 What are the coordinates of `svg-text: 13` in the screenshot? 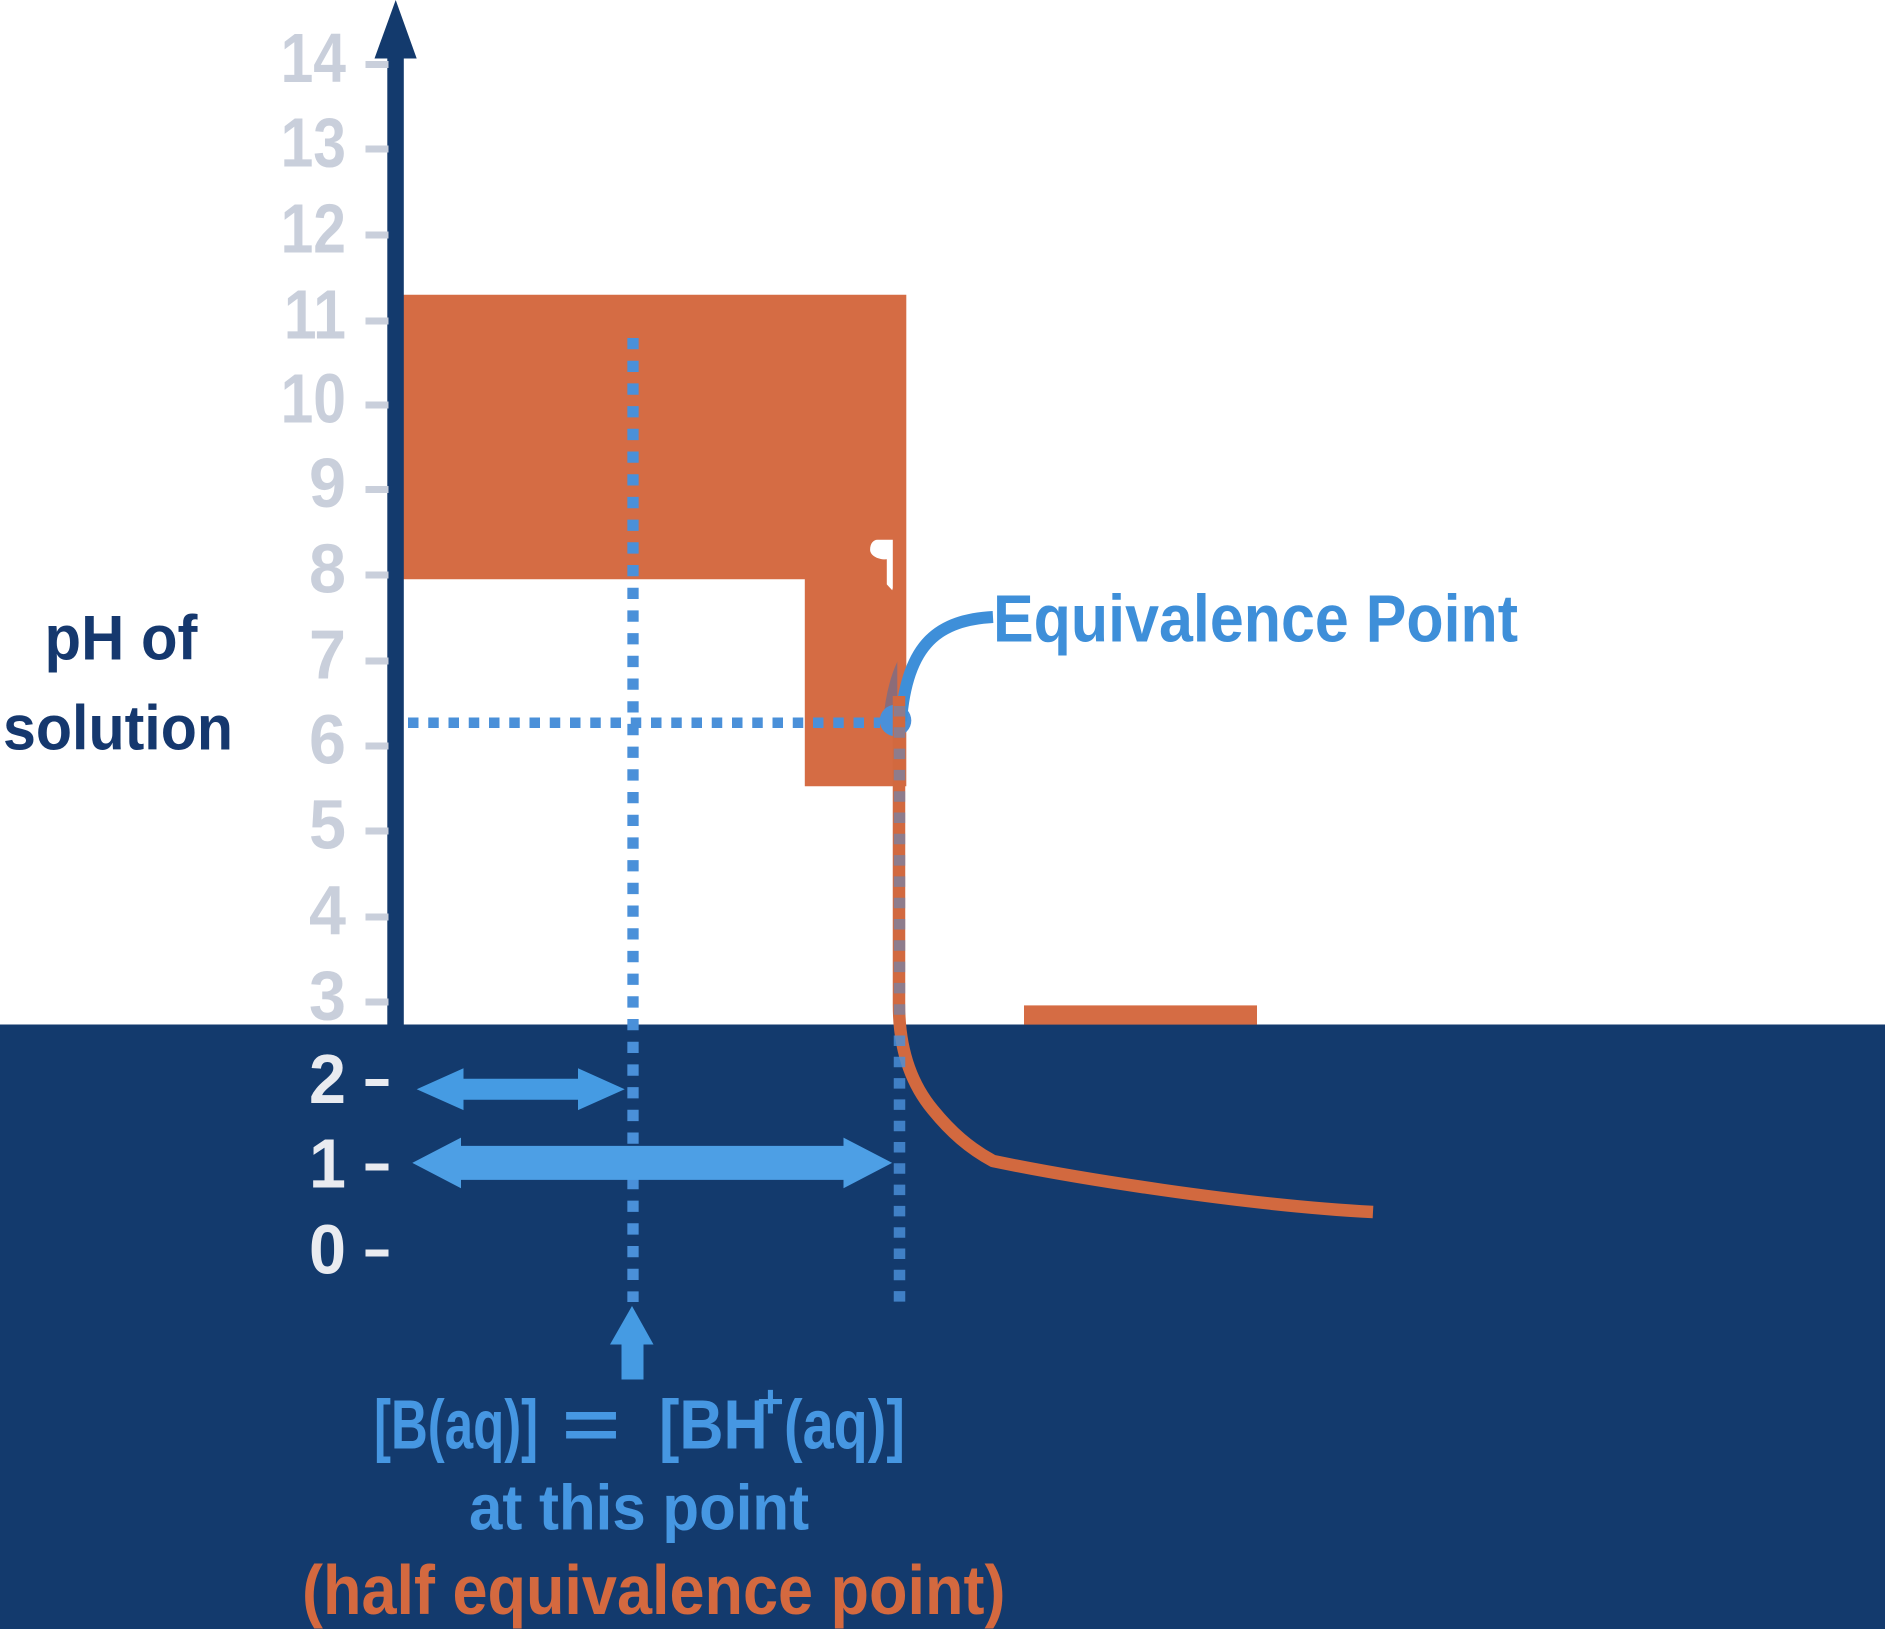 It's located at (313, 142).